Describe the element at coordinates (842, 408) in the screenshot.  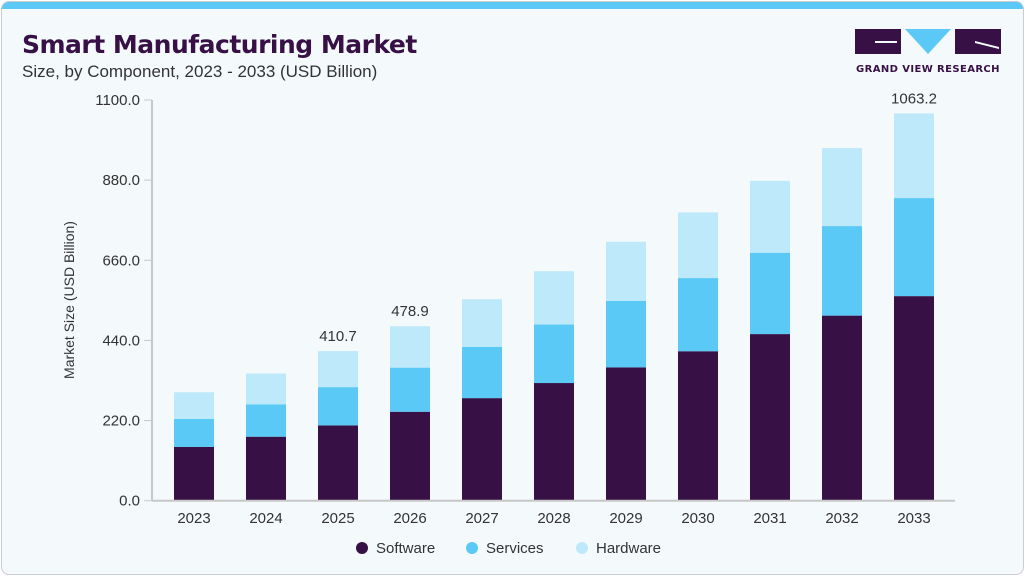
I see `bar-software-2032` at that location.